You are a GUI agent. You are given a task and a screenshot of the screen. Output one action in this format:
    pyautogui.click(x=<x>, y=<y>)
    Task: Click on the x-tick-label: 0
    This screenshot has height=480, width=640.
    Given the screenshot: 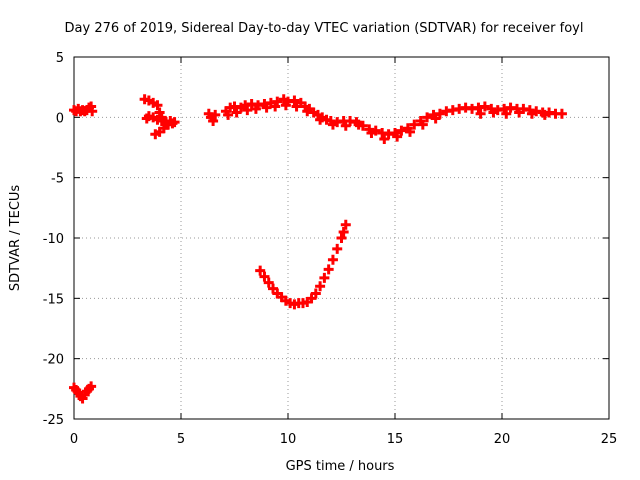 What is the action you would take?
    pyautogui.click(x=74, y=439)
    